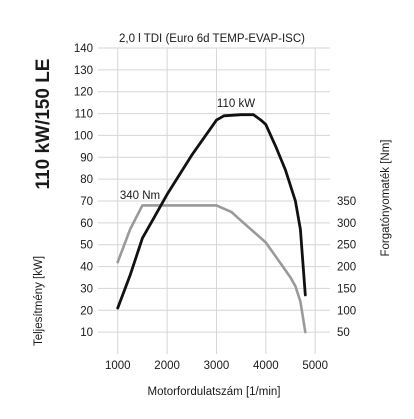 Image resolution: width=414 pixels, height=419 pixels. Describe the element at coordinates (83, 136) in the screenshot. I see `y-left-tick-label: 100` at that location.